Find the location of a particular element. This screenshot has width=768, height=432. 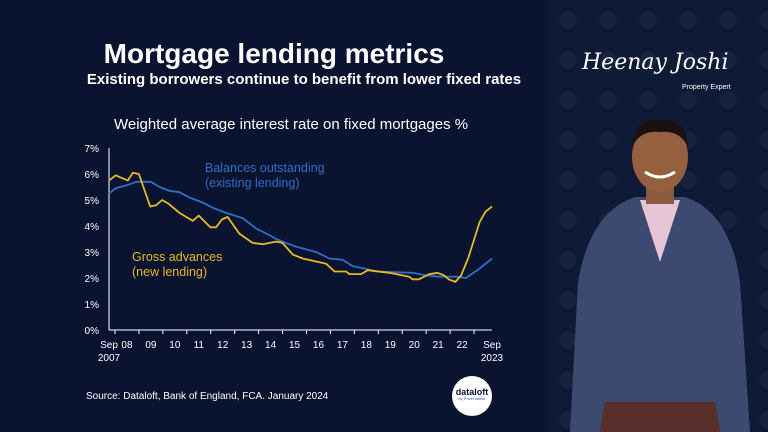

x-tick-label-year: 2023 is located at coordinates (492, 358).